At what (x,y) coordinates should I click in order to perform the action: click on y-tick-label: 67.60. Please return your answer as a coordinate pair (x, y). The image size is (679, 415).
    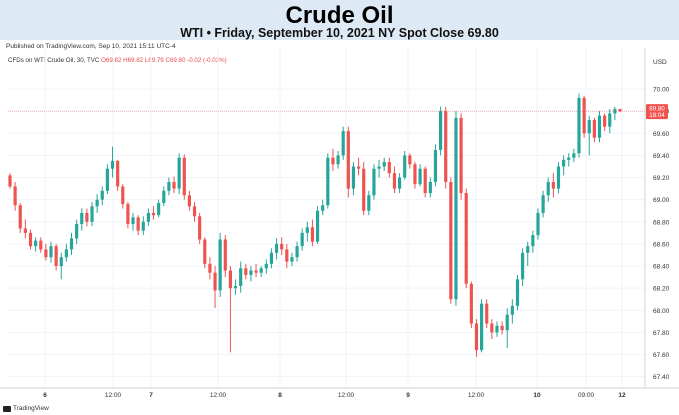
    Looking at the image, I should click on (661, 355).